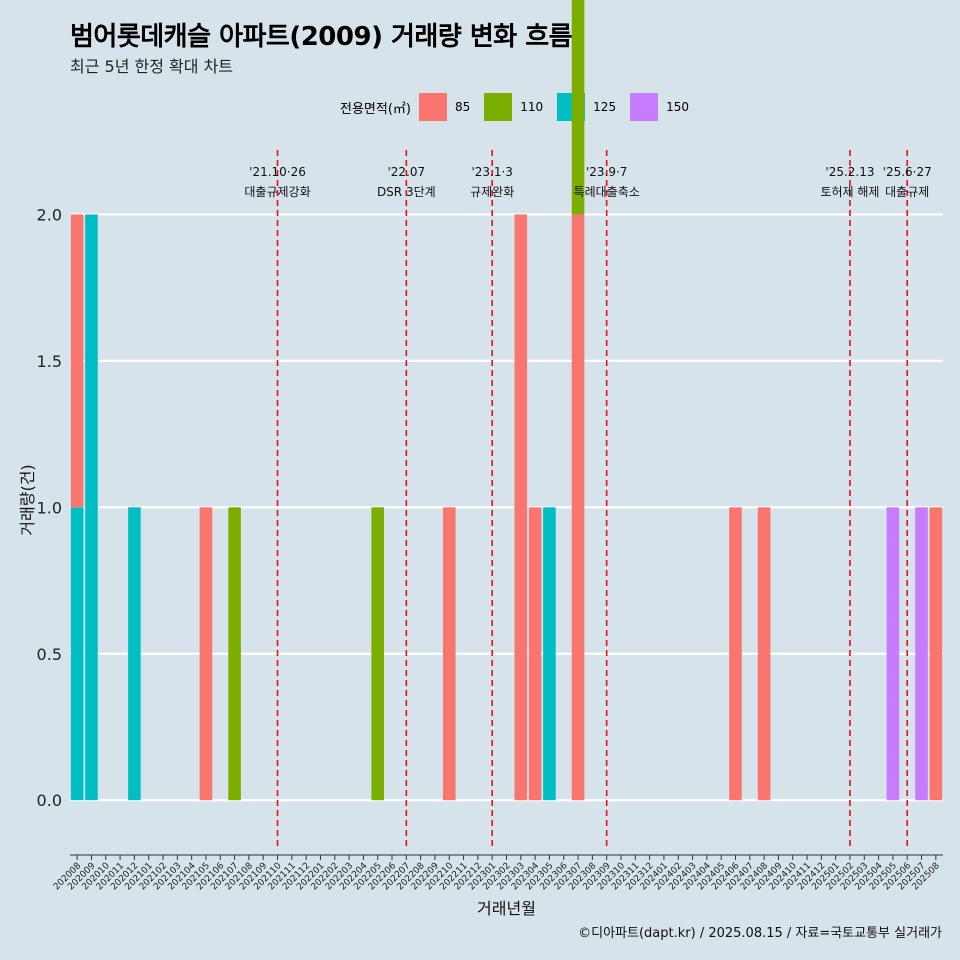  Describe the element at coordinates (506, 908) in the screenshot. I see `x-axis-title: 거래년월` at that location.